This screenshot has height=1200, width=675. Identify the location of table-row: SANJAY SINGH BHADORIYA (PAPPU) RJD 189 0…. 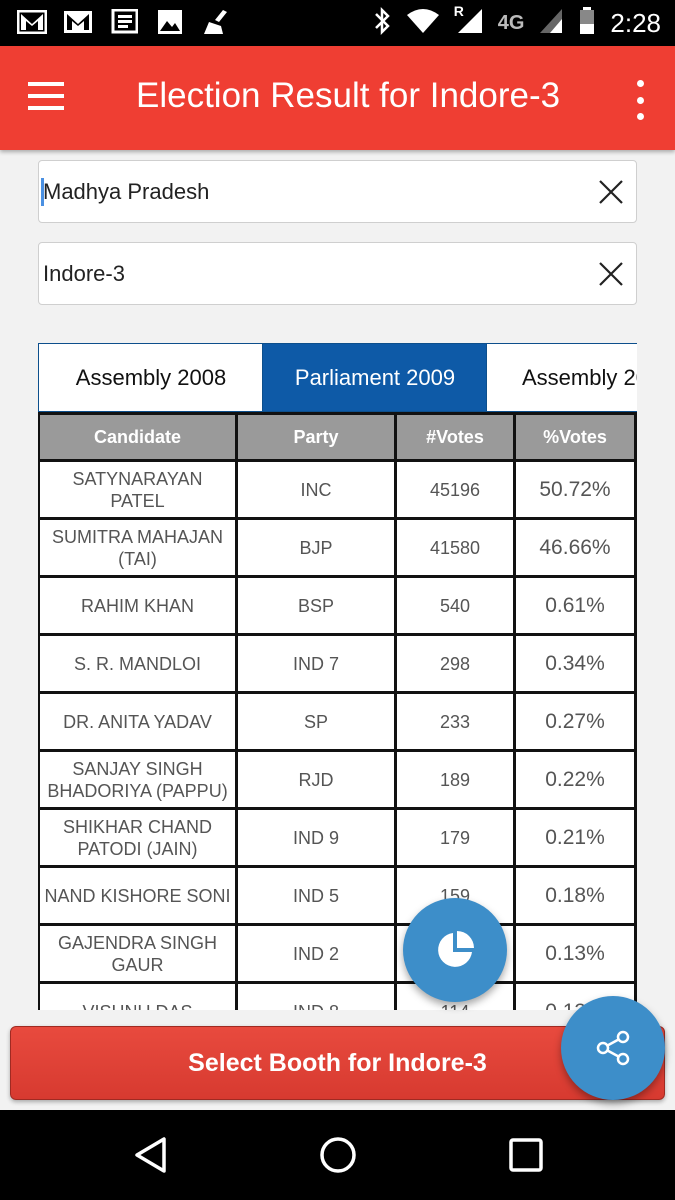
(337, 779).